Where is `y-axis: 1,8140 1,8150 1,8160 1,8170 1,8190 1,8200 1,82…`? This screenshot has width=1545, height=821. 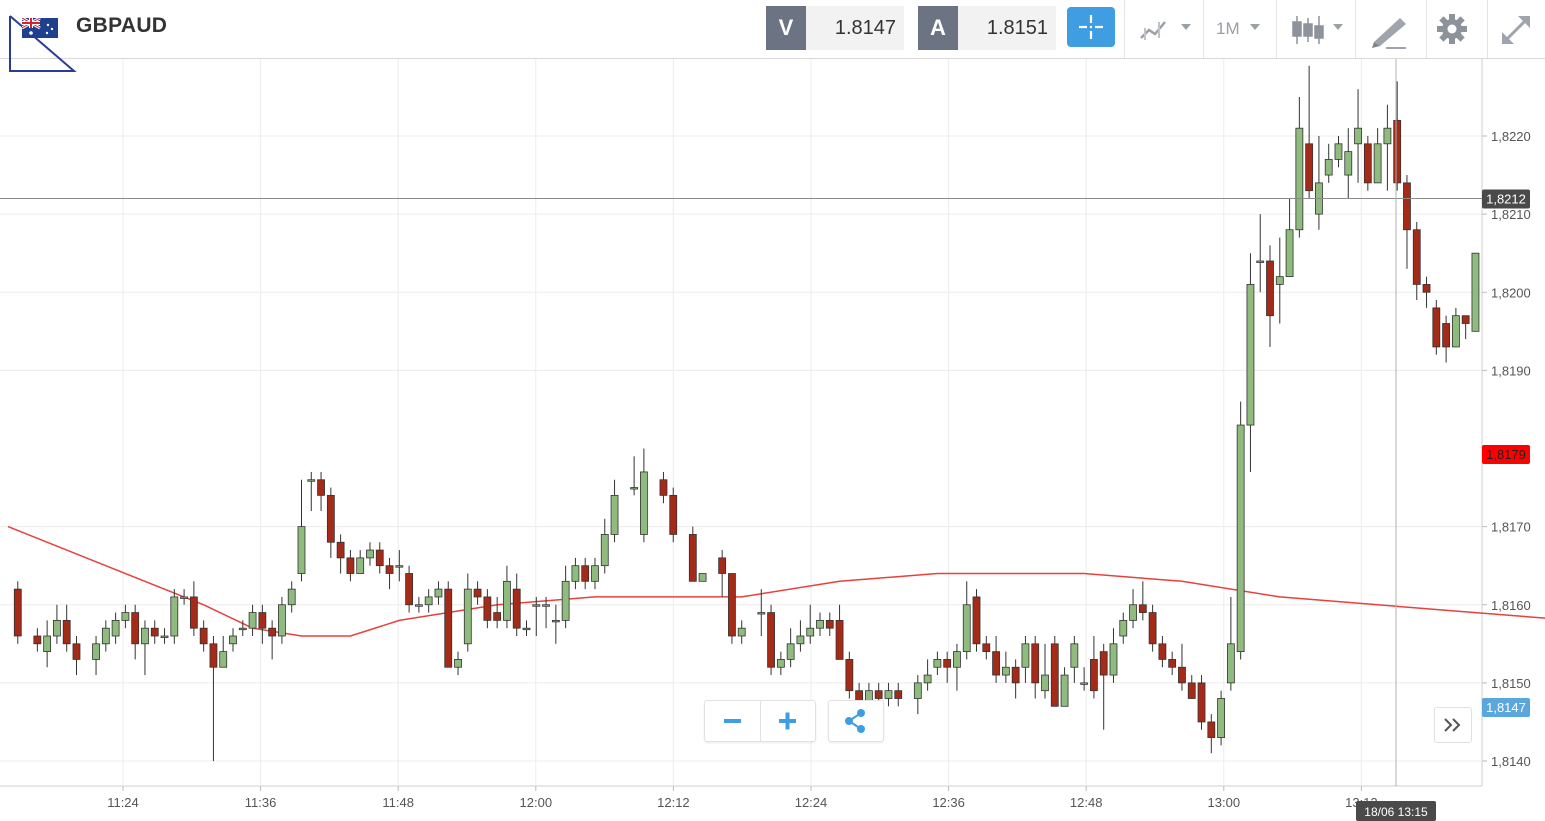 y-axis: 1,8140 1,8150 1,8160 1,8170 1,8190 1,8200 1,82… is located at coordinates (1511, 449).